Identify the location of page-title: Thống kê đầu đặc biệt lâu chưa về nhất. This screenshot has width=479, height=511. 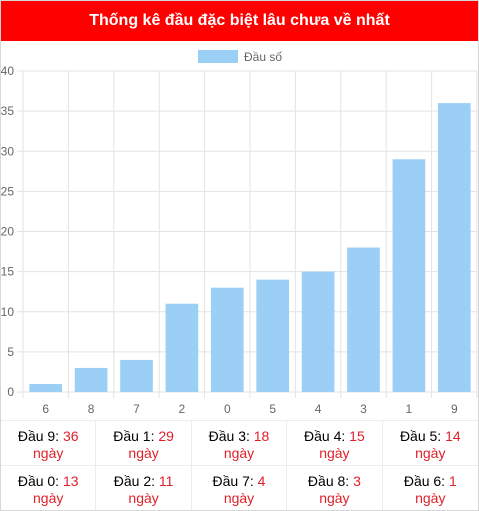
(239, 21).